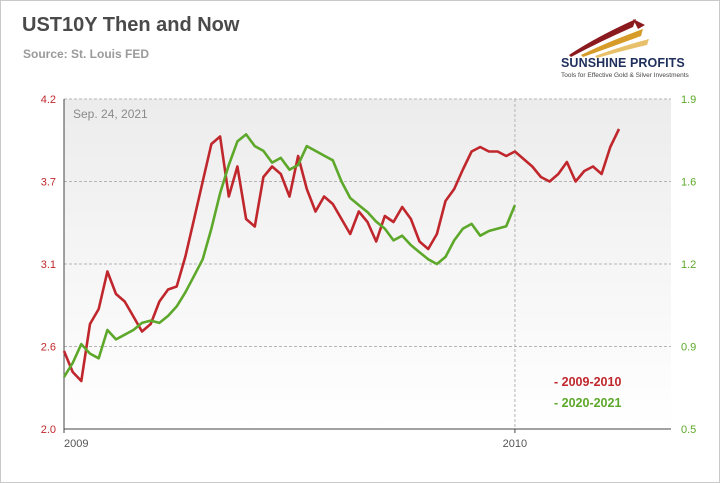 The height and width of the screenshot is (483, 720). I want to click on x-tick-label: 2009, so click(76, 444).